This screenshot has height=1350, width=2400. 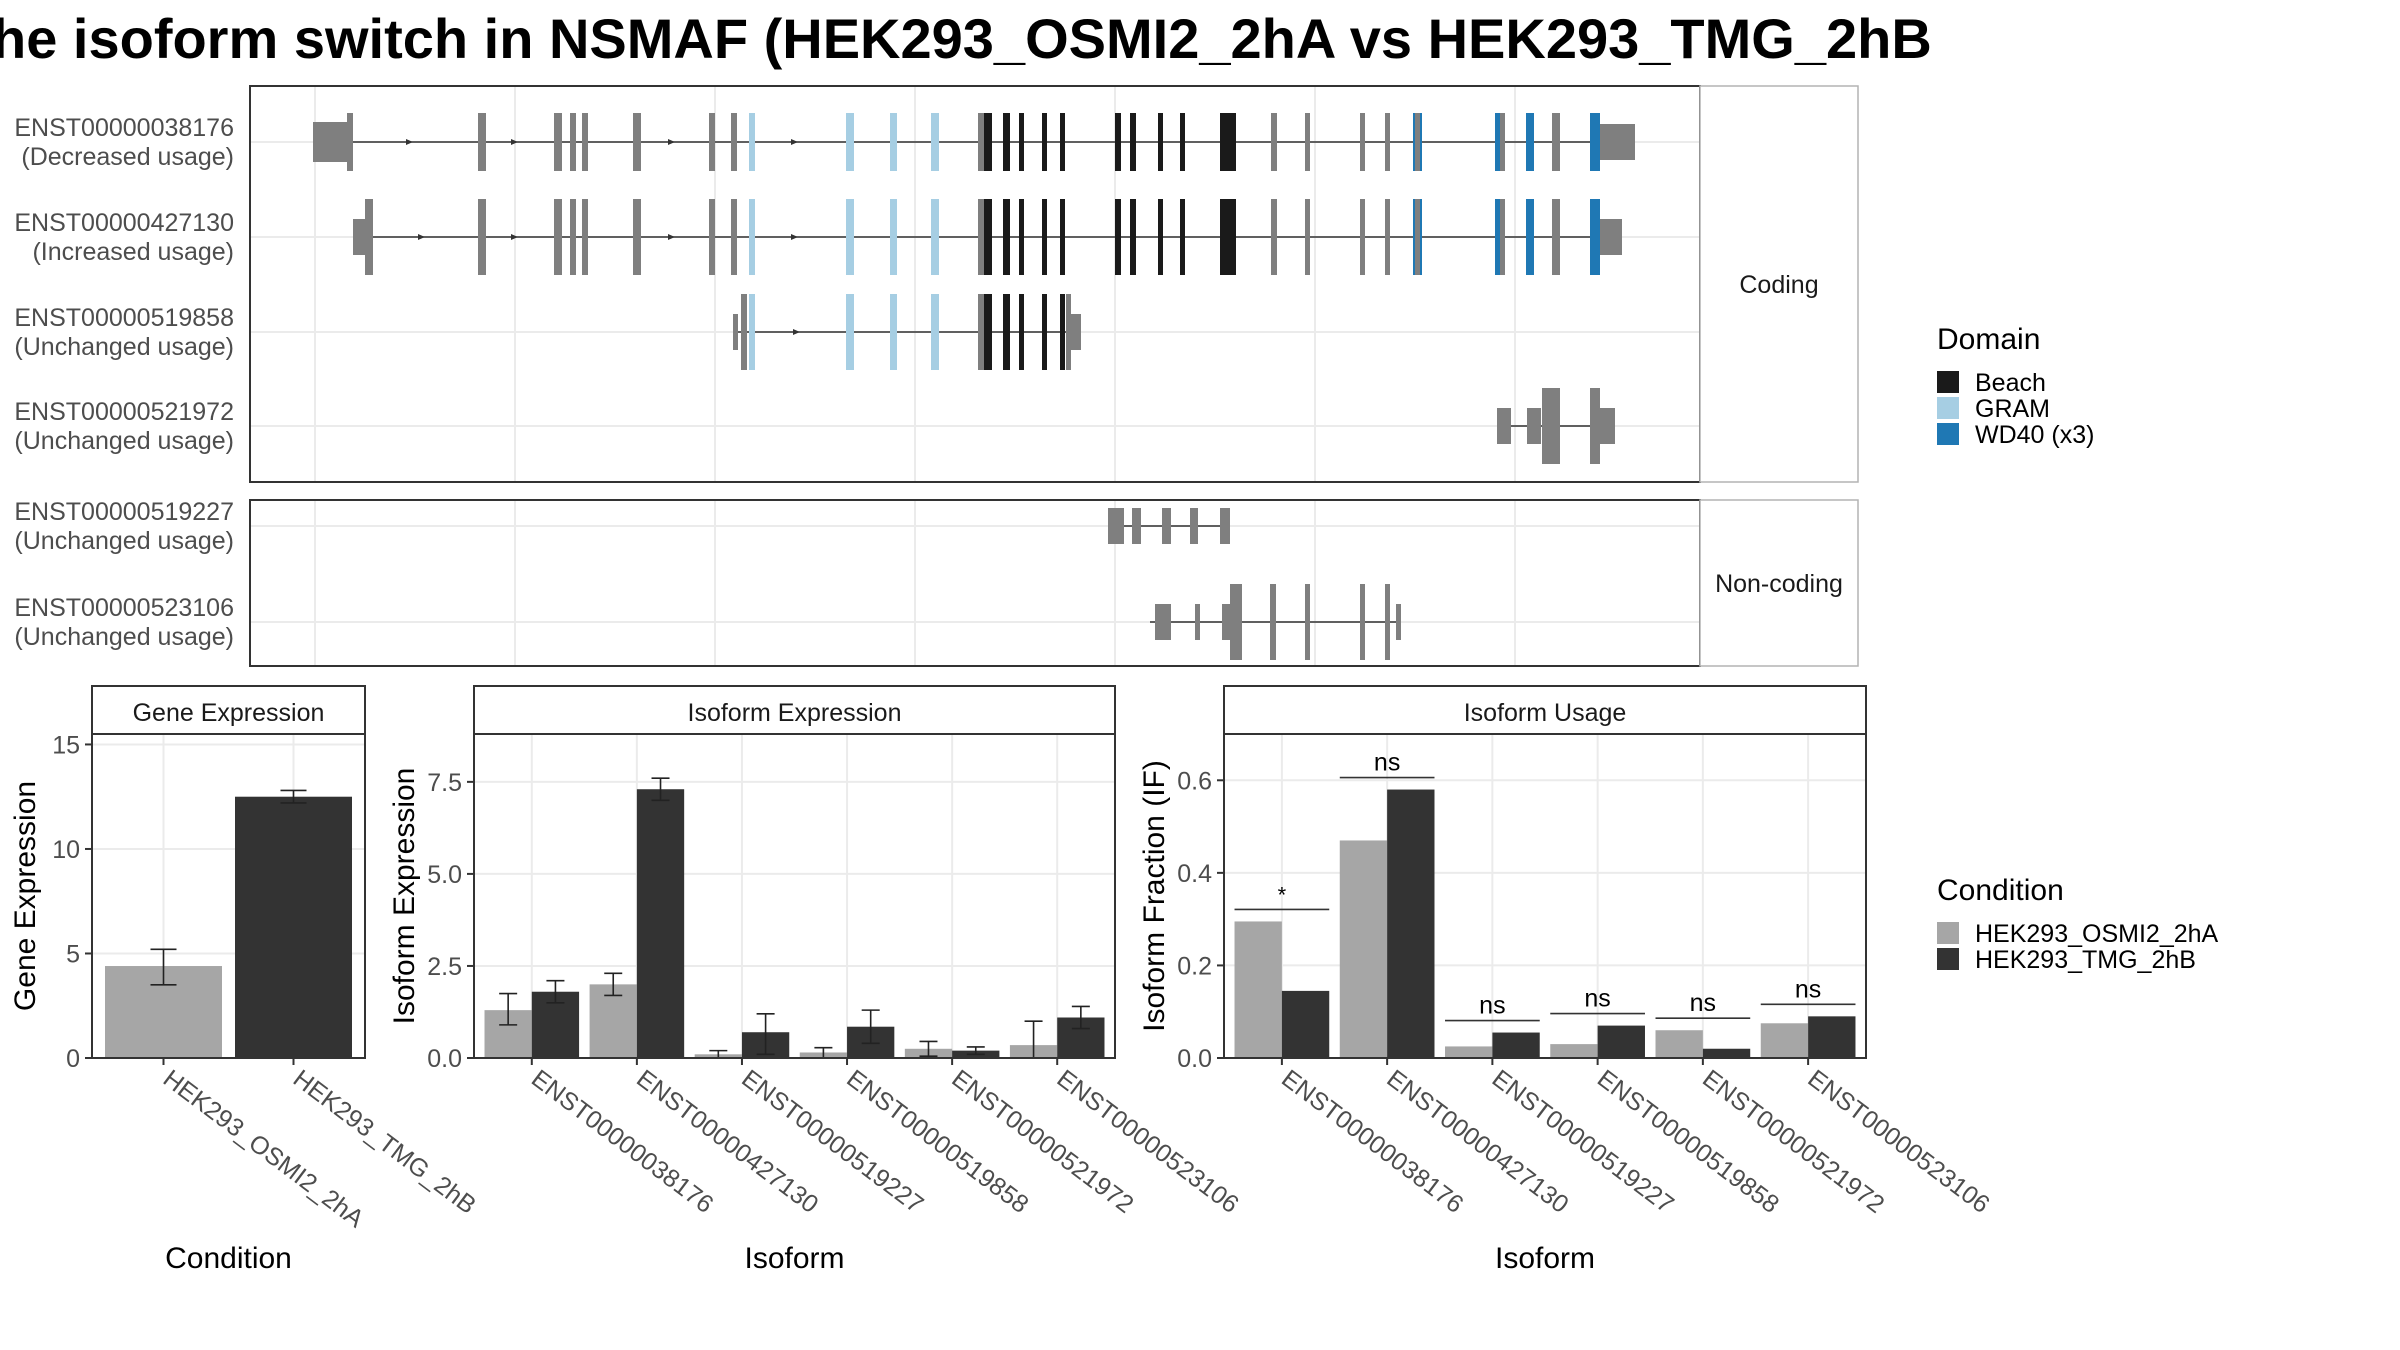 I want to click on transcript-id: ENST00000519227, so click(x=124, y=512).